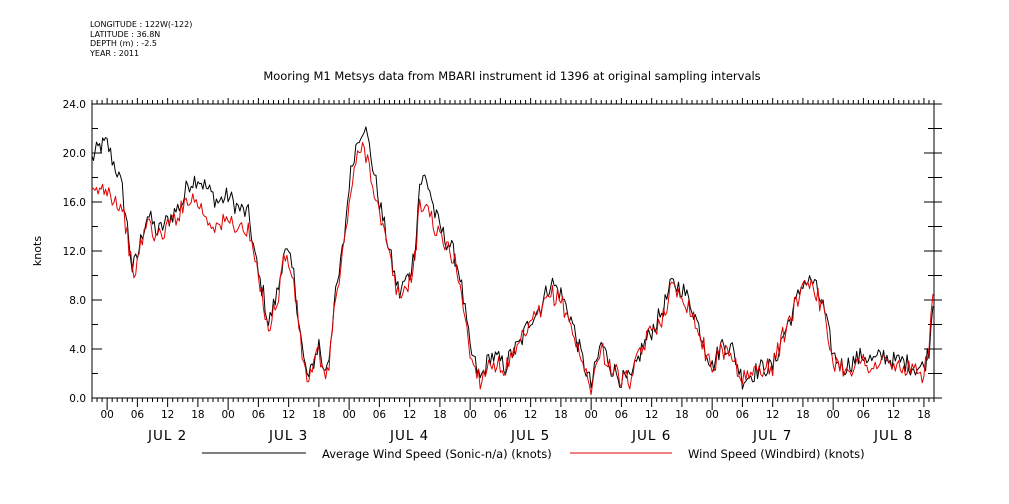  Describe the element at coordinates (893, 436) in the screenshot. I see `x-date-label: JUL 8` at that location.